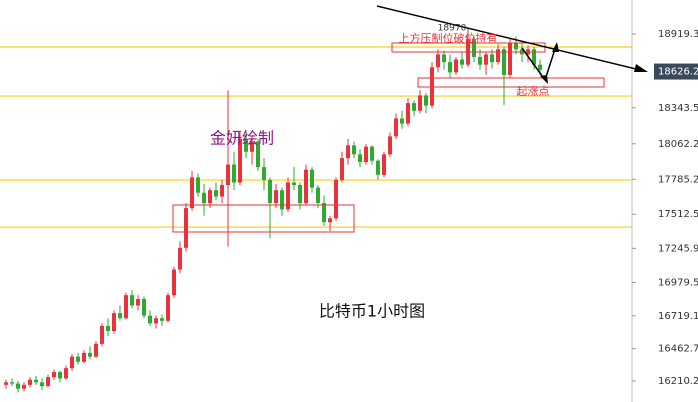 The width and height of the screenshot is (698, 402). What do you see at coordinates (678, 108) in the screenshot?
I see `y-tick-label: 18343.54` at bounding box center [678, 108].